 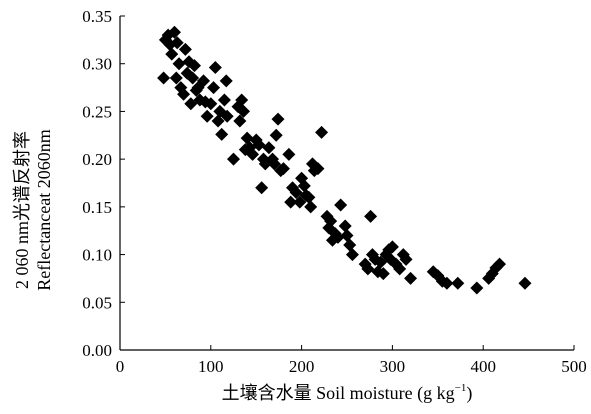 I want to click on y-tick-label: 0.05, so click(x=97, y=302).